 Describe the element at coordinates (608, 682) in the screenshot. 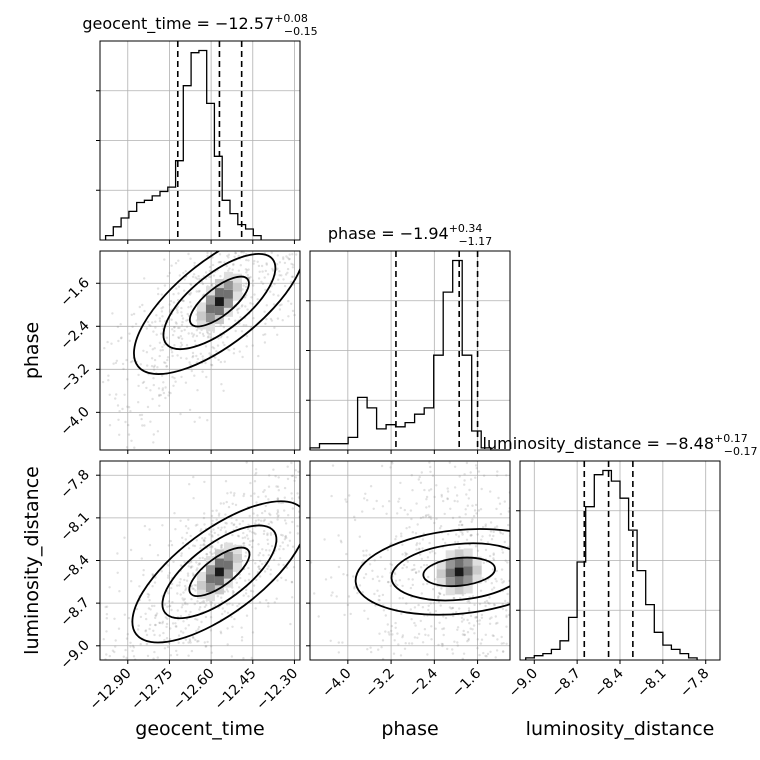

I see `xtick-label-luminosity_distance-2: −8.4` at that location.